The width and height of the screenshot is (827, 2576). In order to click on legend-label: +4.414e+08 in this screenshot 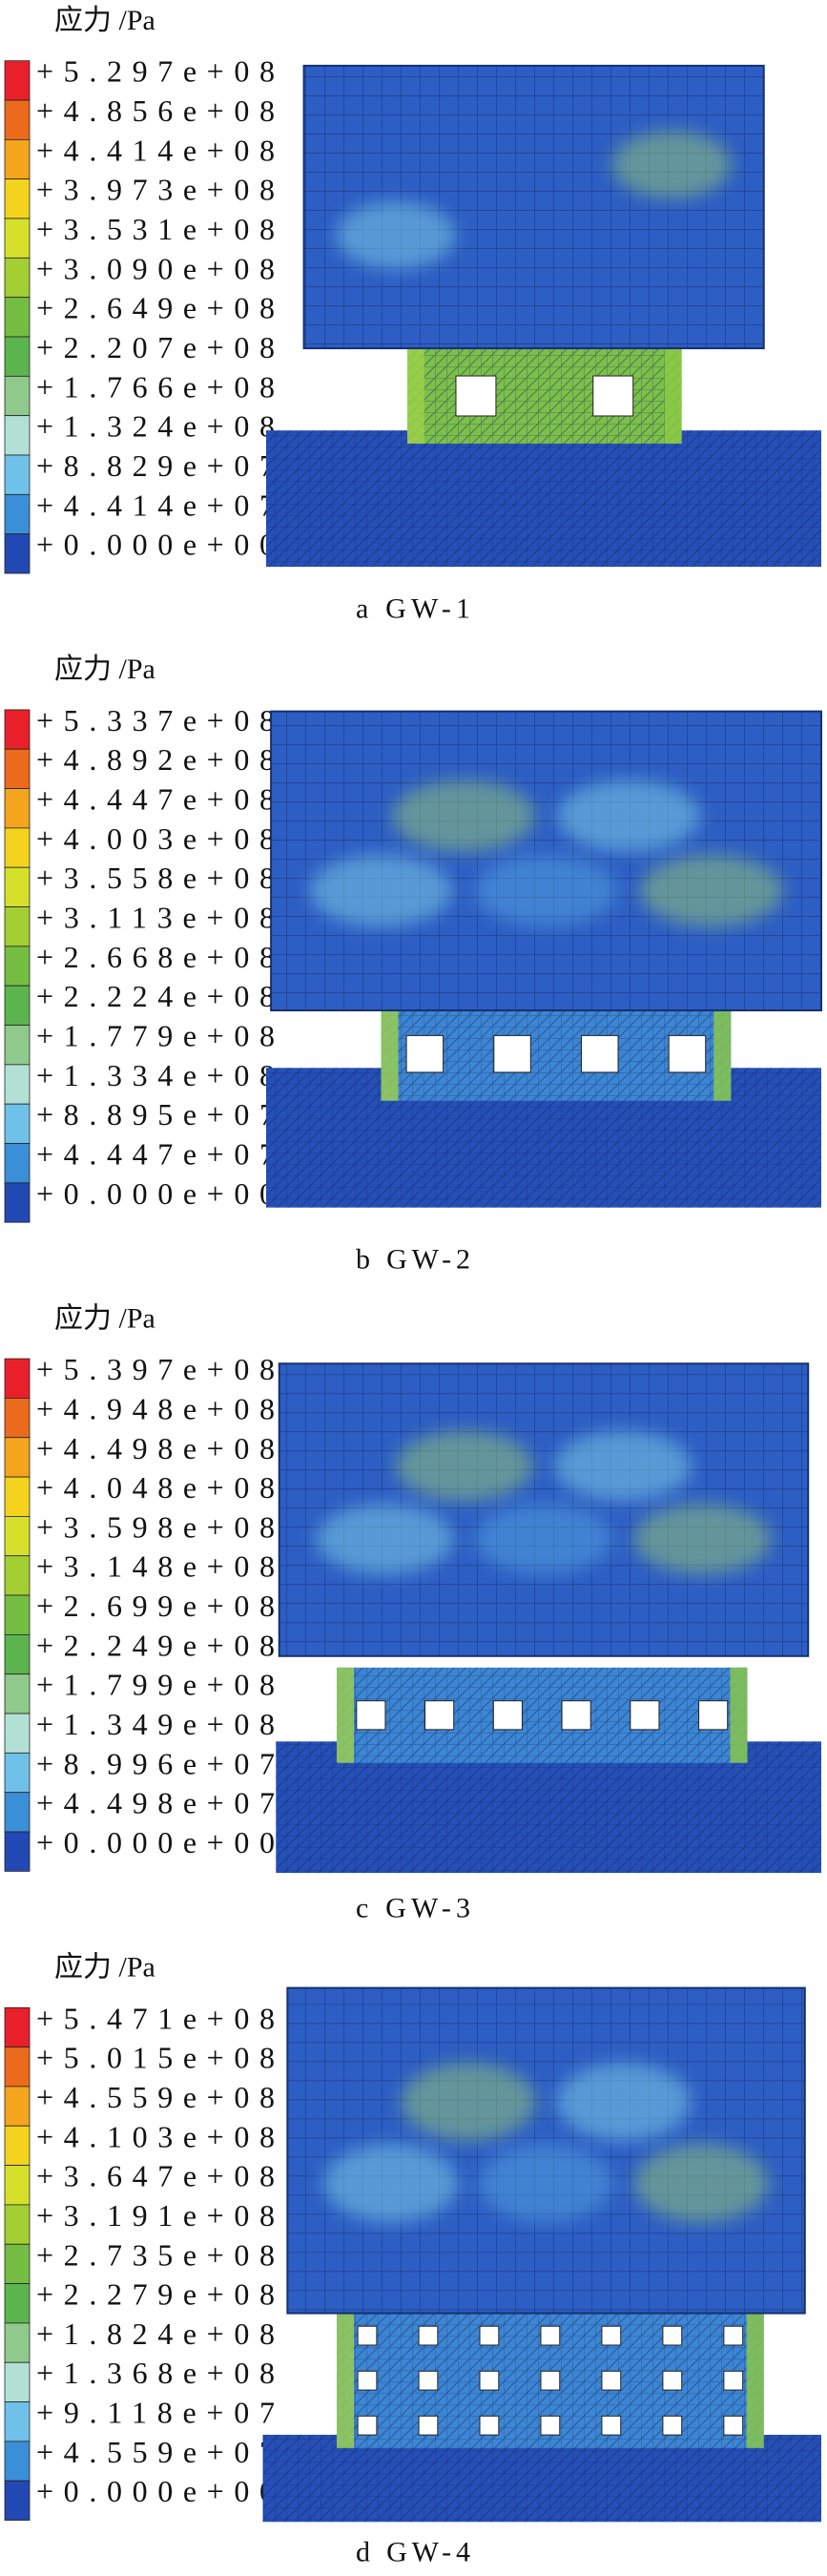, I will do `click(155, 150)`.